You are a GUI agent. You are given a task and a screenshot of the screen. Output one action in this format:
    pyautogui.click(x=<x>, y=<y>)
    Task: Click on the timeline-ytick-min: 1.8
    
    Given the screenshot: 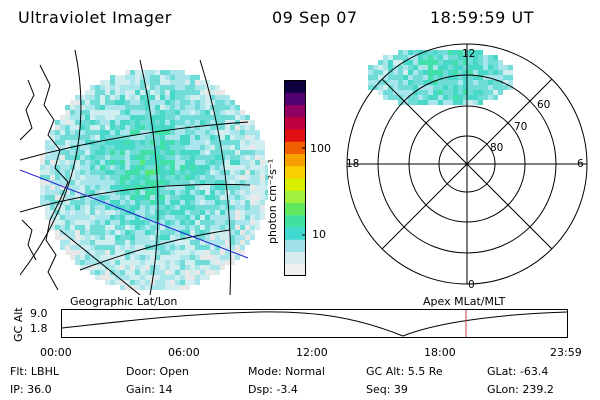 What is the action you would take?
    pyautogui.click(x=39, y=328)
    